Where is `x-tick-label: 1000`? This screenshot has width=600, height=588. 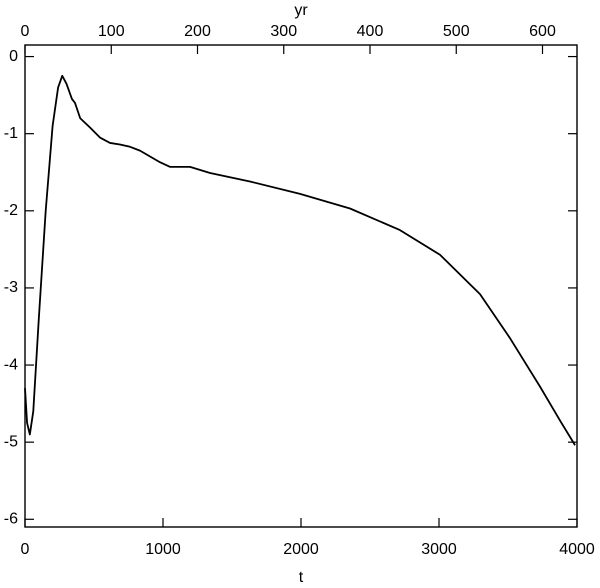 x-tick-label: 1000 is located at coordinates (163, 549).